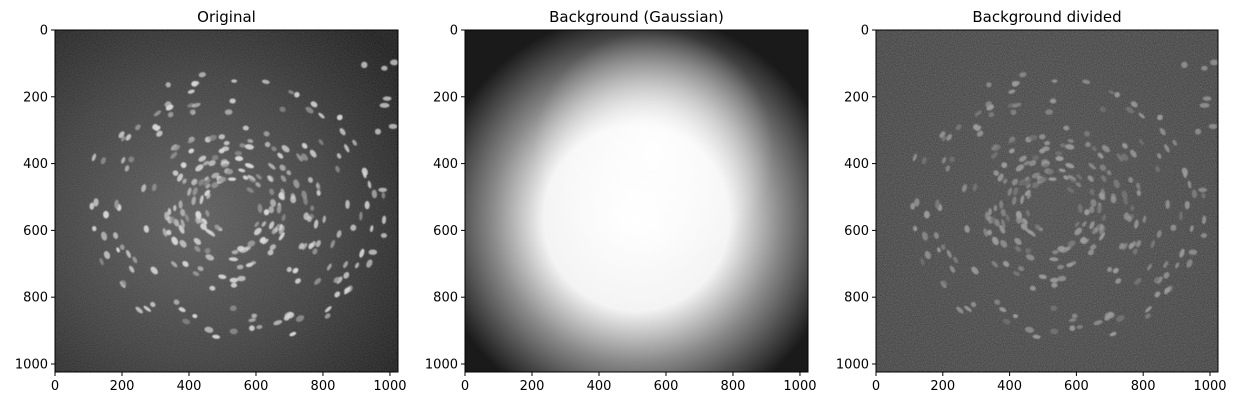 The height and width of the screenshot is (409, 1237). Describe the element at coordinates (868, 31) in the screenshot. I see `y-tick: 0` at that location.